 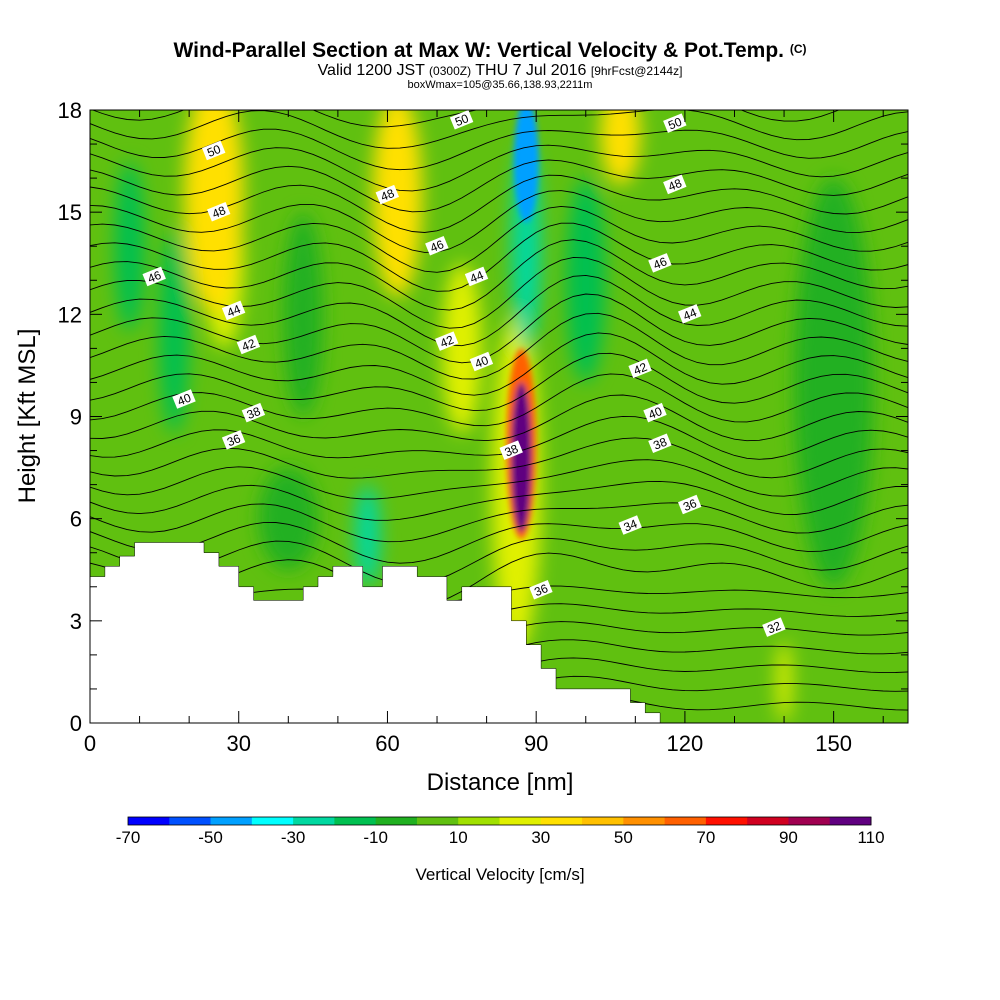 What do you see at coordinates (27, 416) in the screenshot?
I see `y-axis-label: Height [Kft MSL]` at bounding box center [27, 416].